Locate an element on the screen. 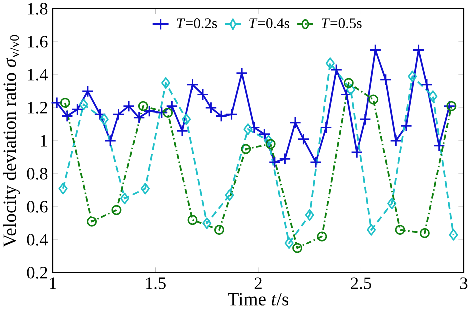 Image resolution: width=474 pixels, height=320 pixels. x-tick-label: 2.5 is located at coordinates (361, 284).